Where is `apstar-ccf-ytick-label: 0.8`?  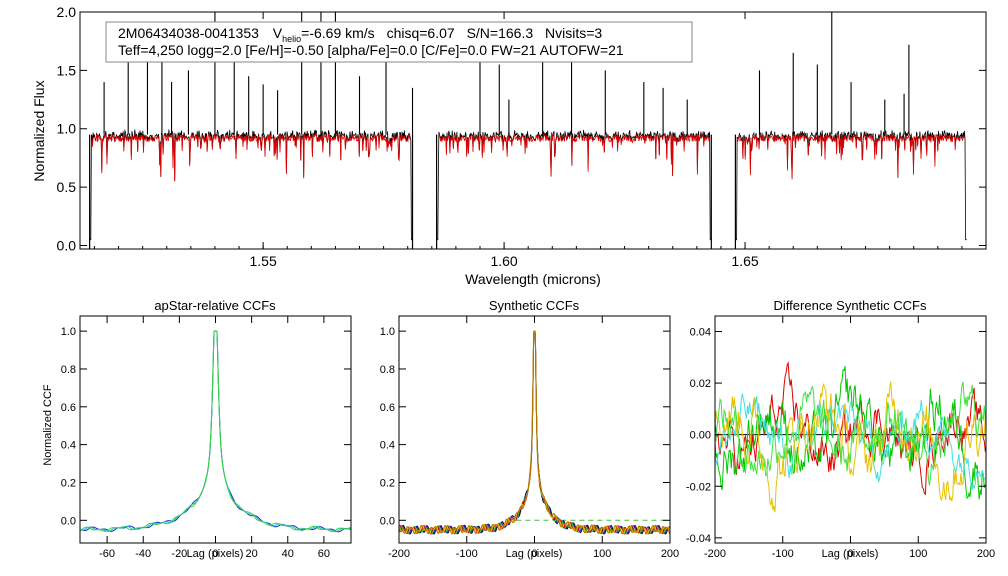
apstar-ccf-ytick-label: 0.8 is located at coordinates (68, 370).